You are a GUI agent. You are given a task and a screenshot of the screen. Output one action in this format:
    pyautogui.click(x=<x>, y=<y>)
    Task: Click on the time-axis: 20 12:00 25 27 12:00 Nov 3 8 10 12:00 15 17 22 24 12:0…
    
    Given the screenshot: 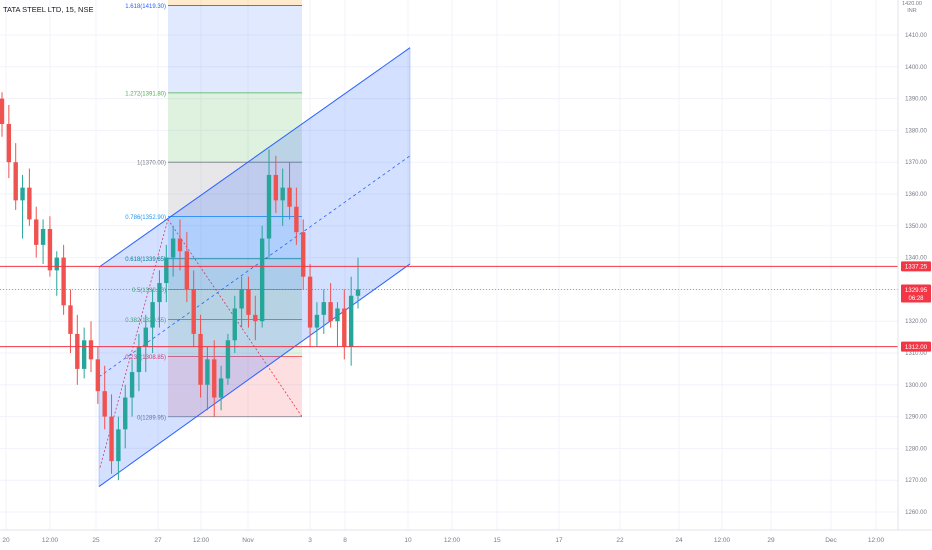 What is the action you would take?
    pyautogui.click(x=466, y=536)
    